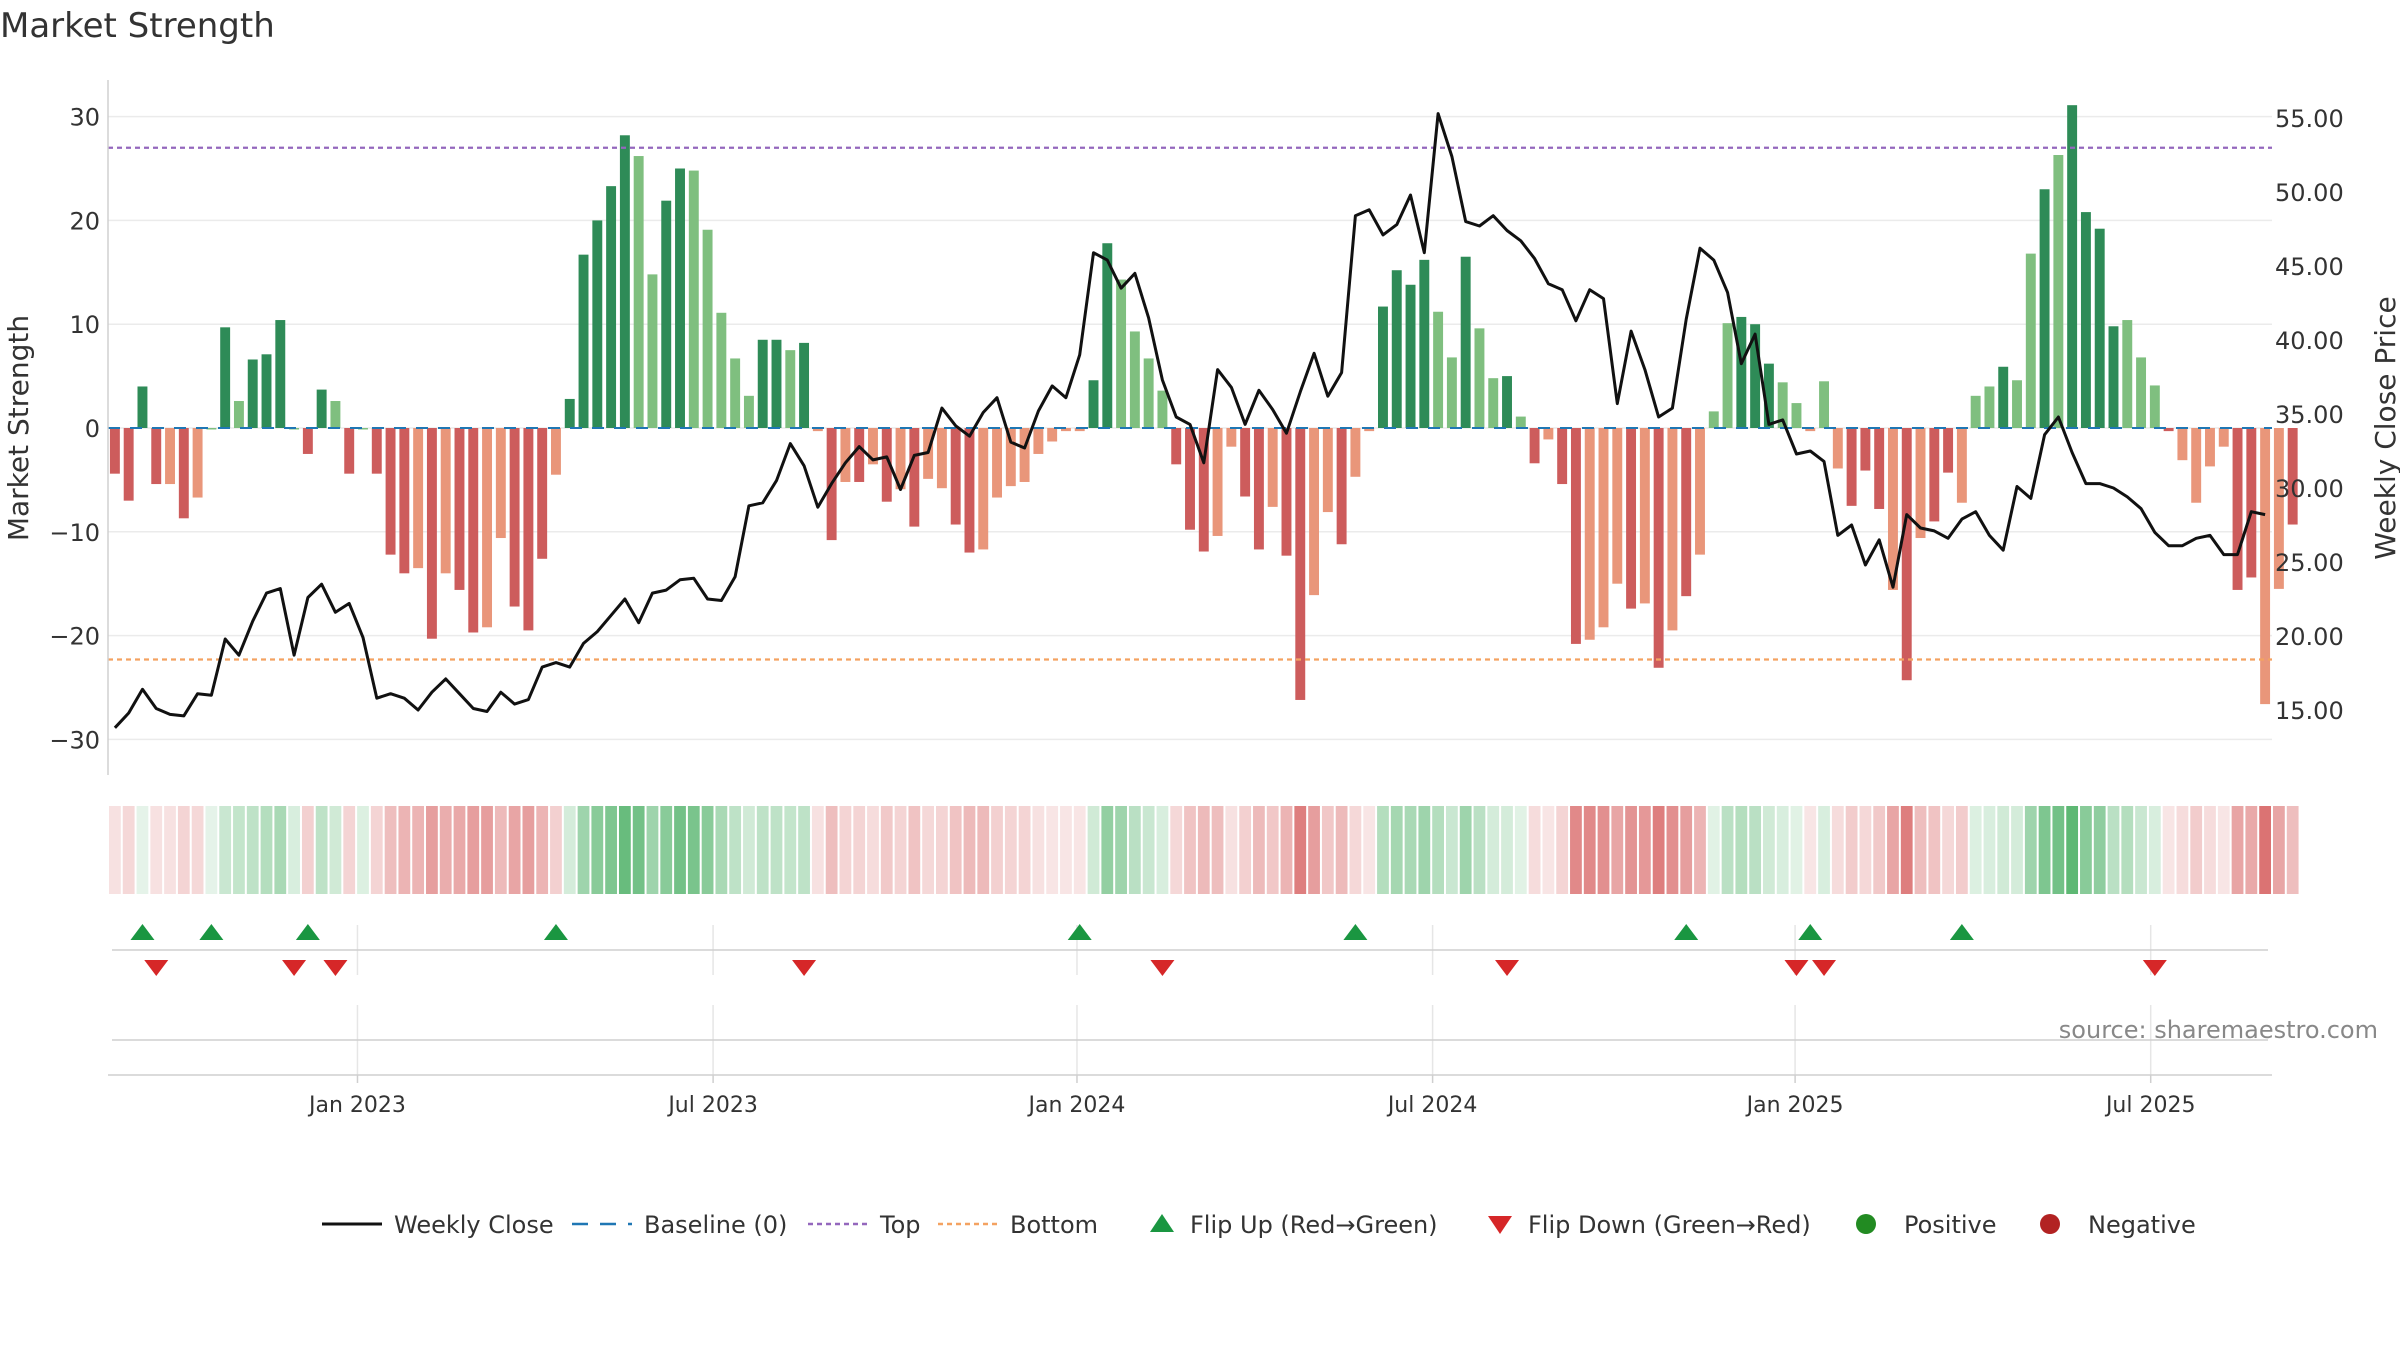 This screenshot has width=2400, height=1350. I want to click on x-tick-label: Jan 2024, so click(1076, 1105).